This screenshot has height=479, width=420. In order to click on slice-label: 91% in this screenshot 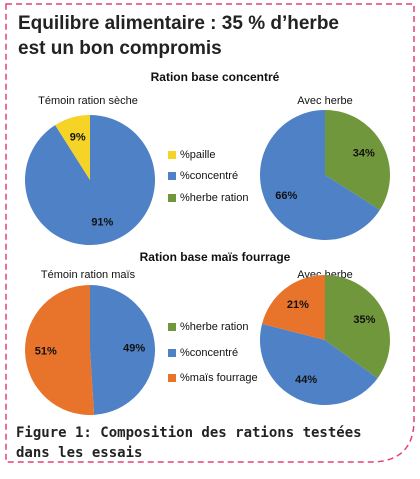, I will do `click(102, 222)`.